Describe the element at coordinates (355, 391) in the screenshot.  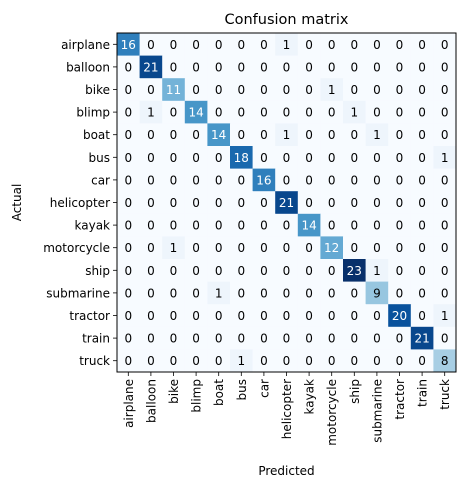
I see `x-tick-label: ship` at that location.